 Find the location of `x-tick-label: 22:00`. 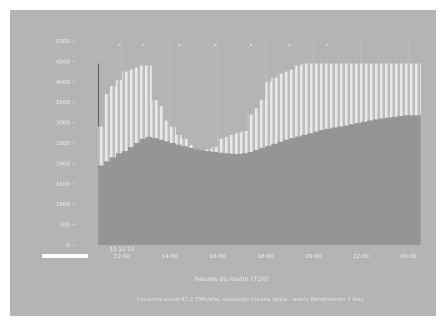

x-tick-label: 22:00 is located at coordinates (361, 257).